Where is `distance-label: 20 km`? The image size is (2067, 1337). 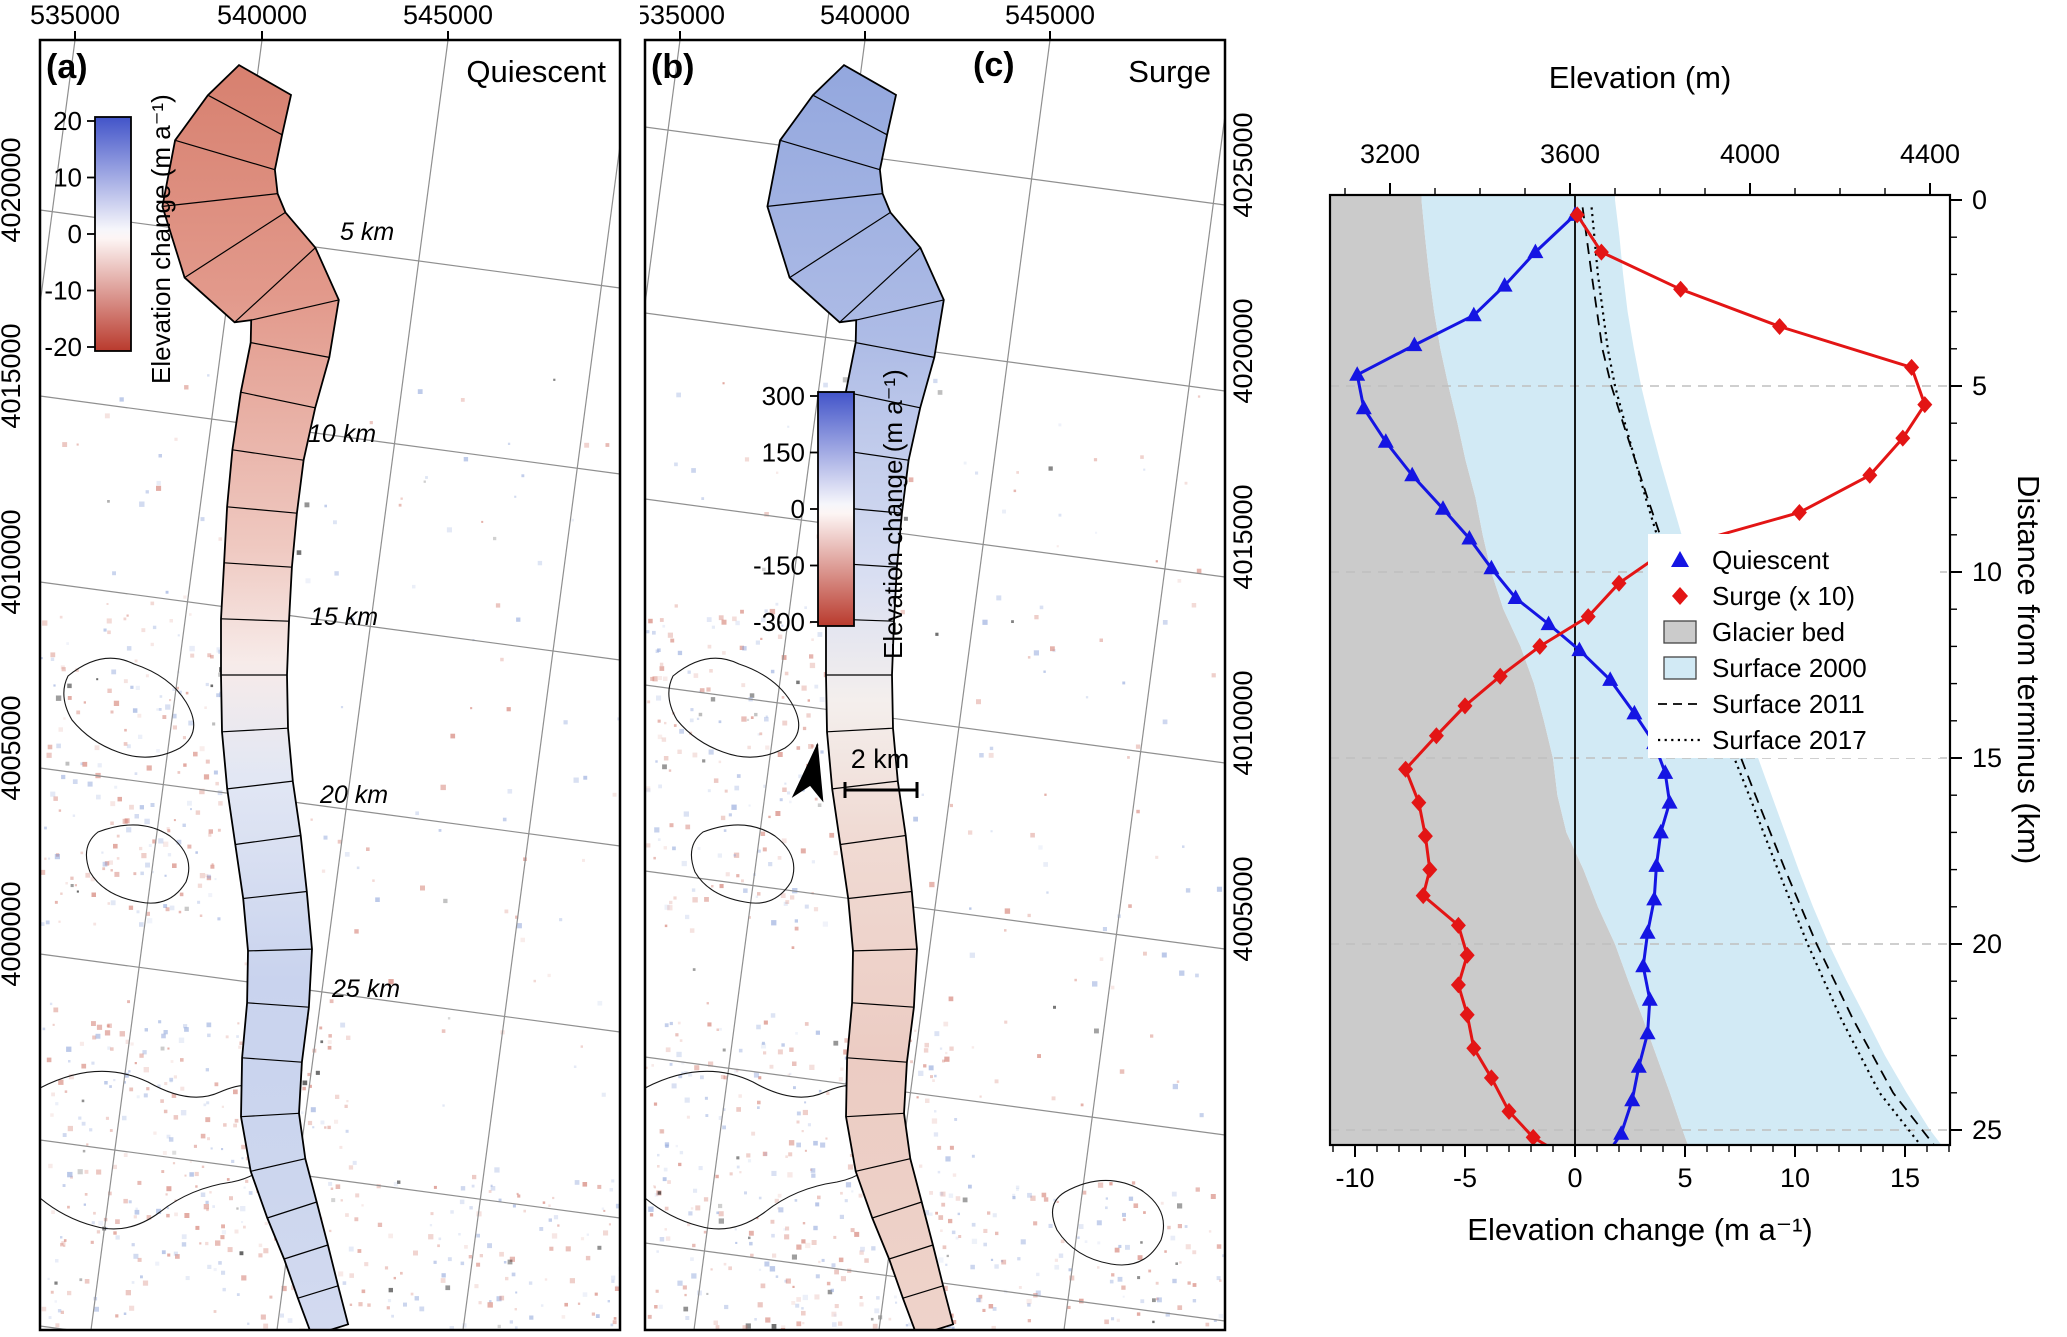
distance-label: 20 km is located at coordinates (353, 795).